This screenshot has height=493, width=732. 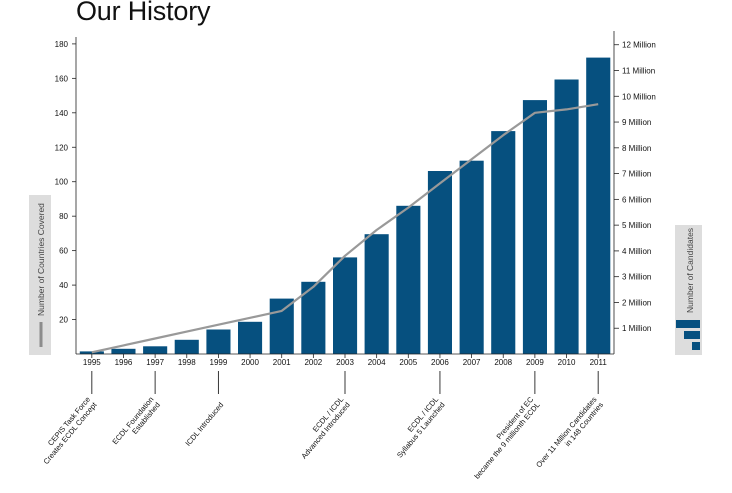 I want to click on right-tick-label: 11 Million, so click(x=638, y=71).